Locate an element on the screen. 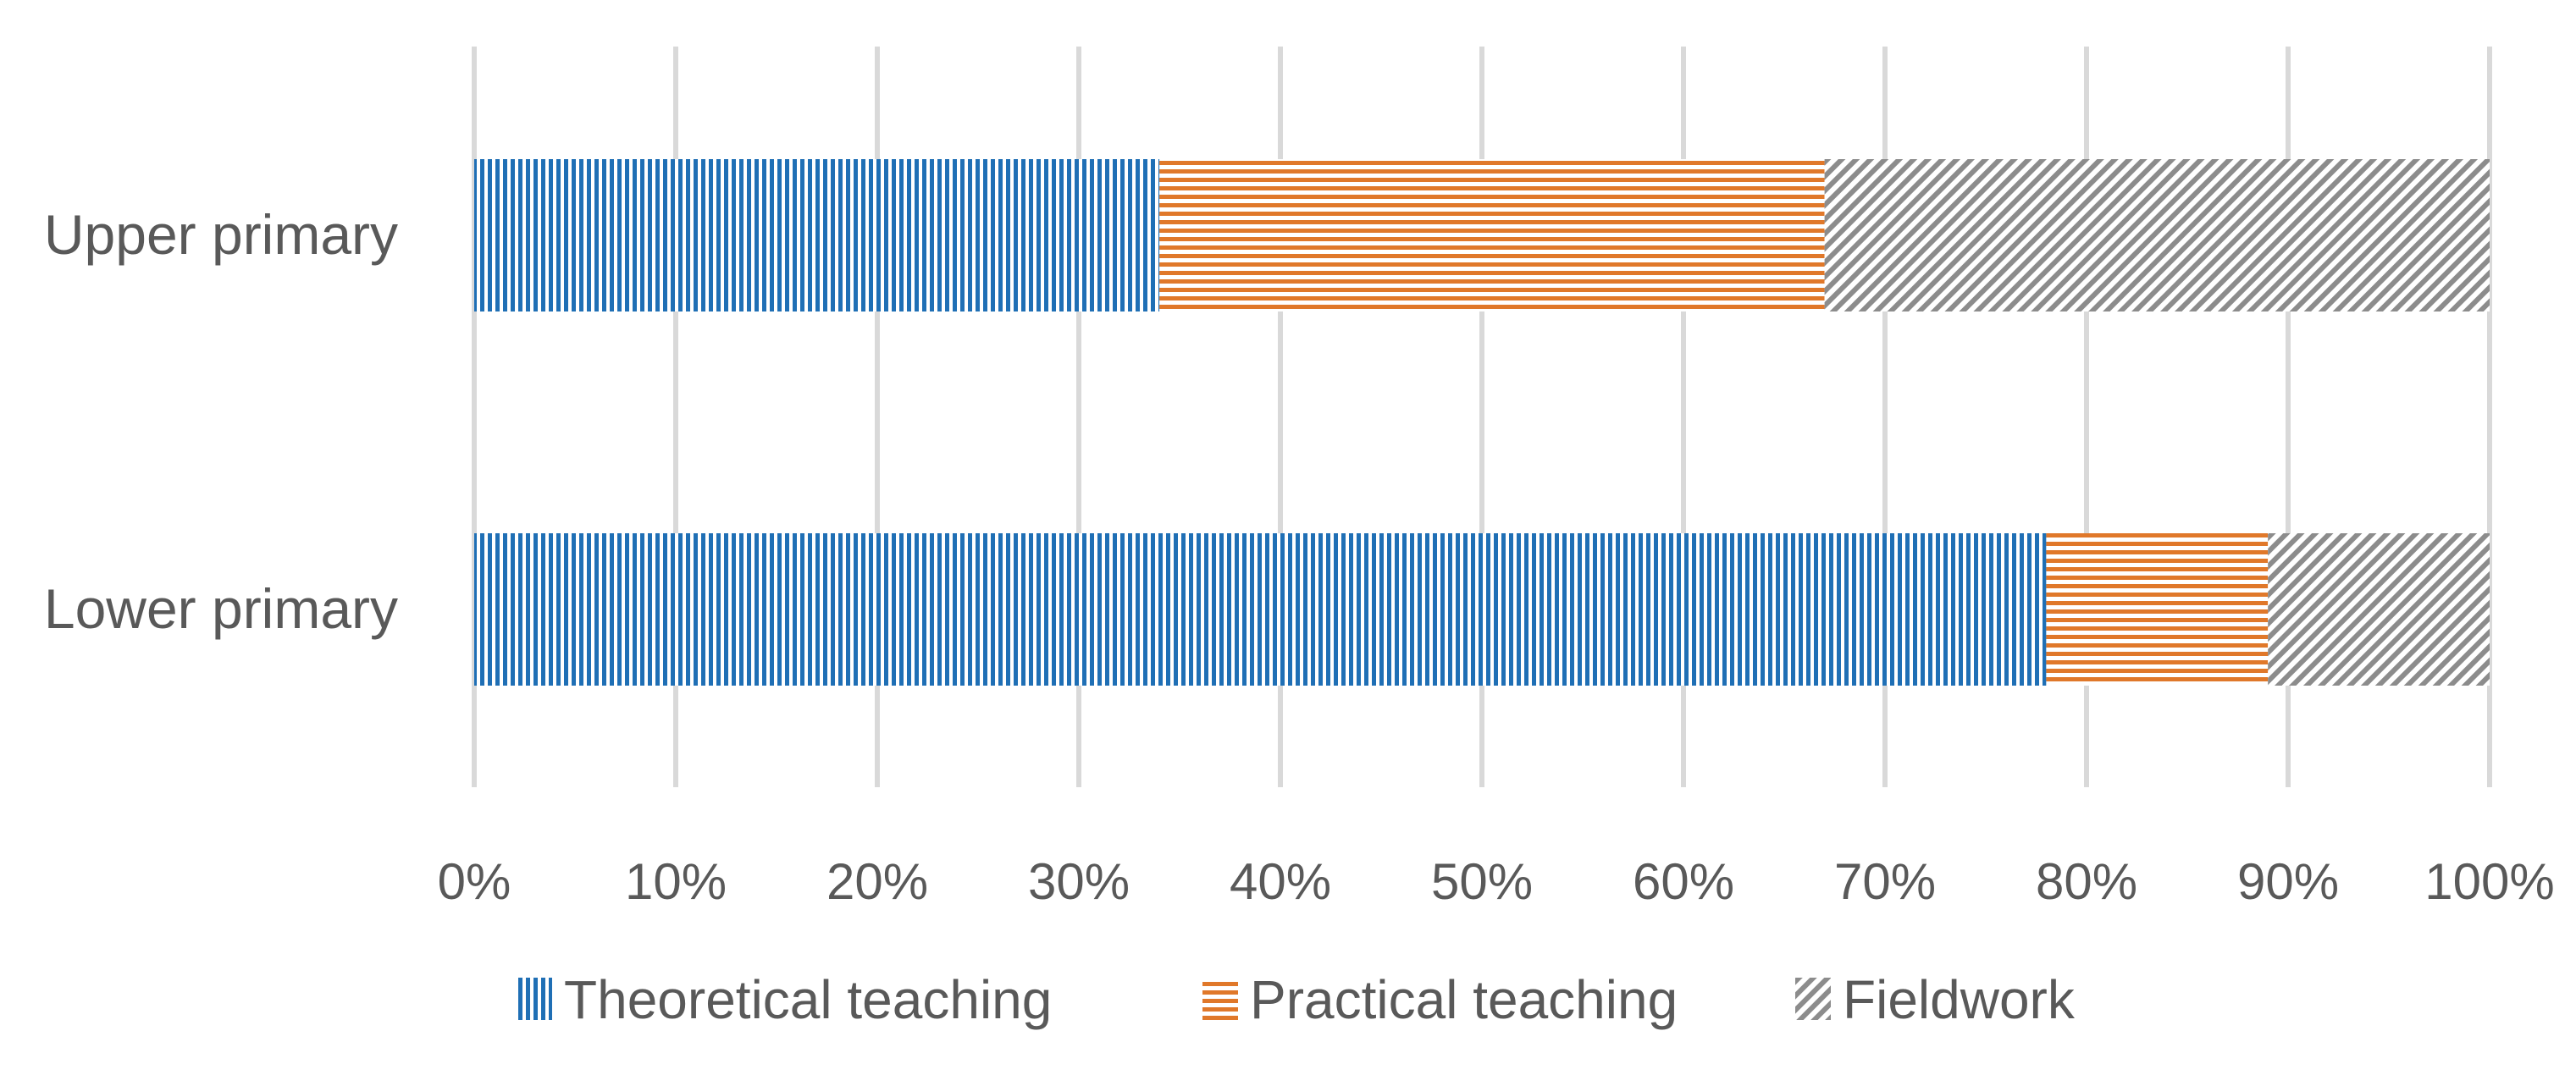 This screenshot has height=1075, width=2576. x-tick-label: 100% is located at coordinates (2489, 882).